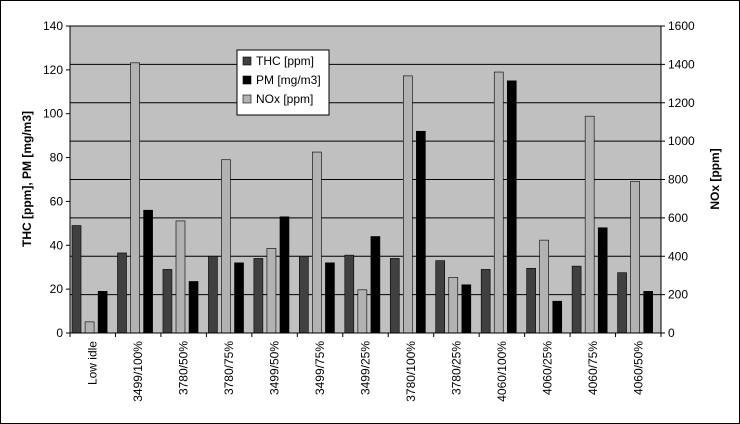 This screenshot has width=740, height=424. I want to click on legend-box, so click(283, 82).